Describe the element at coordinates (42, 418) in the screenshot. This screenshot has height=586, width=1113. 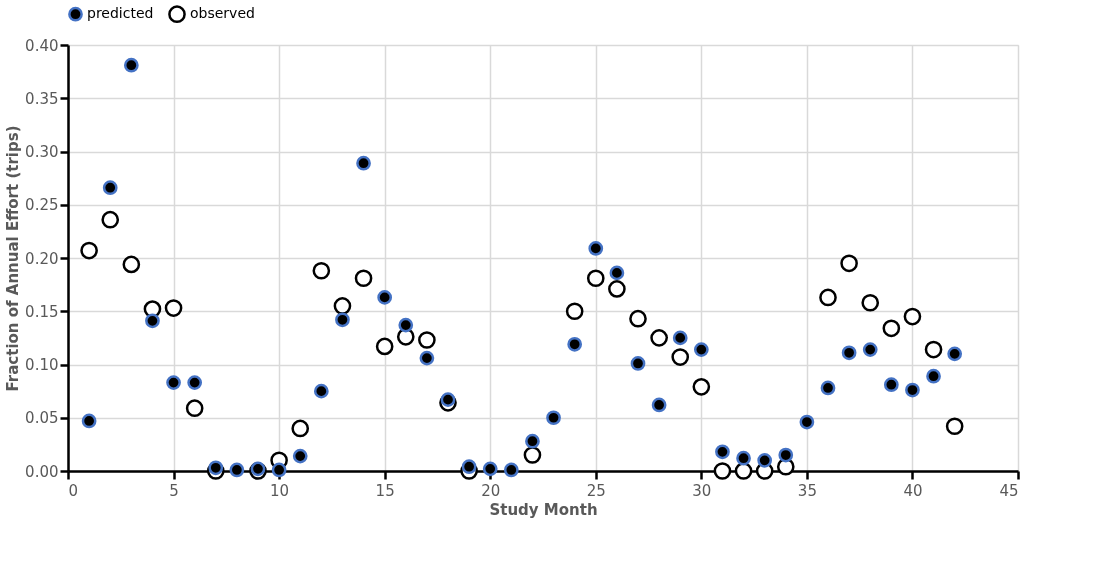
I see `y-tick-label: 0.05` at that location.